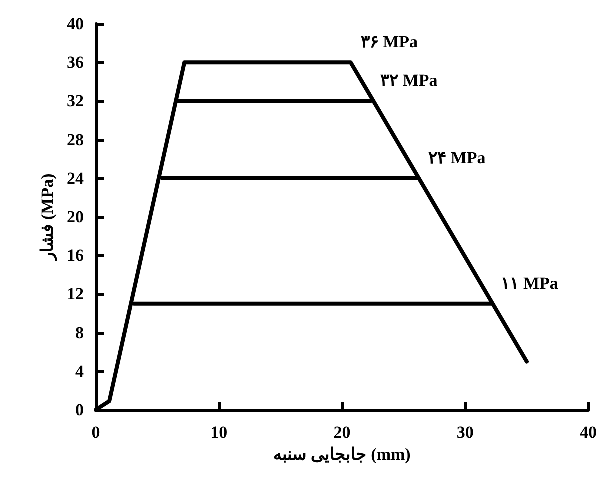 The image size is (600, 482). What do you see at coordinates (342, 454) in the screenshot?
I see `x-axis-title: جابجایی سنبه (mm)` at bounding box center [342, 454].